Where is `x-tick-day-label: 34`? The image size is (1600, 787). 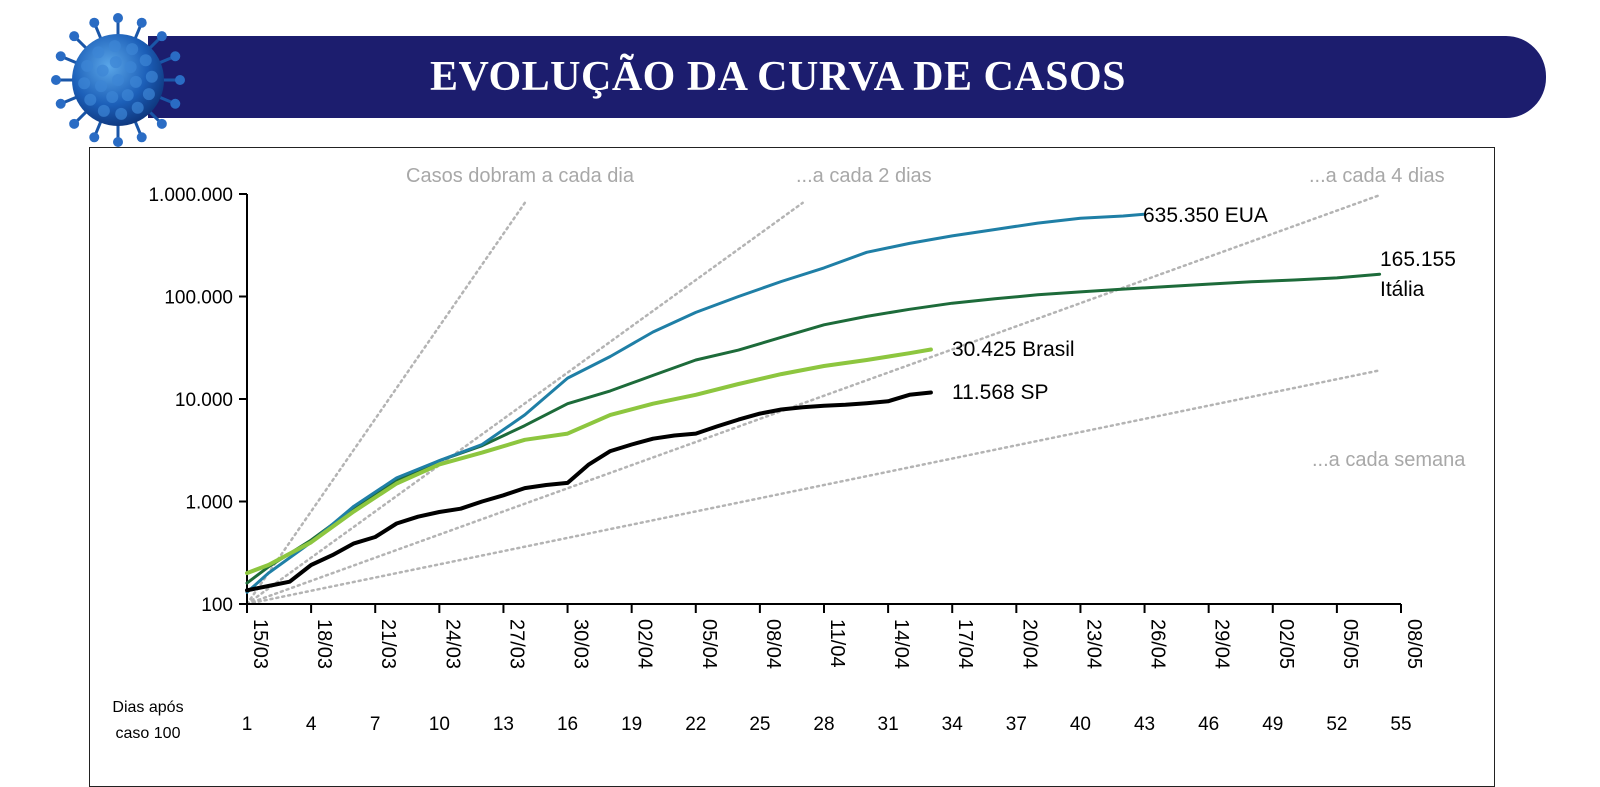 x-tick-day-label: 34 is located at coordinates (953, 724).